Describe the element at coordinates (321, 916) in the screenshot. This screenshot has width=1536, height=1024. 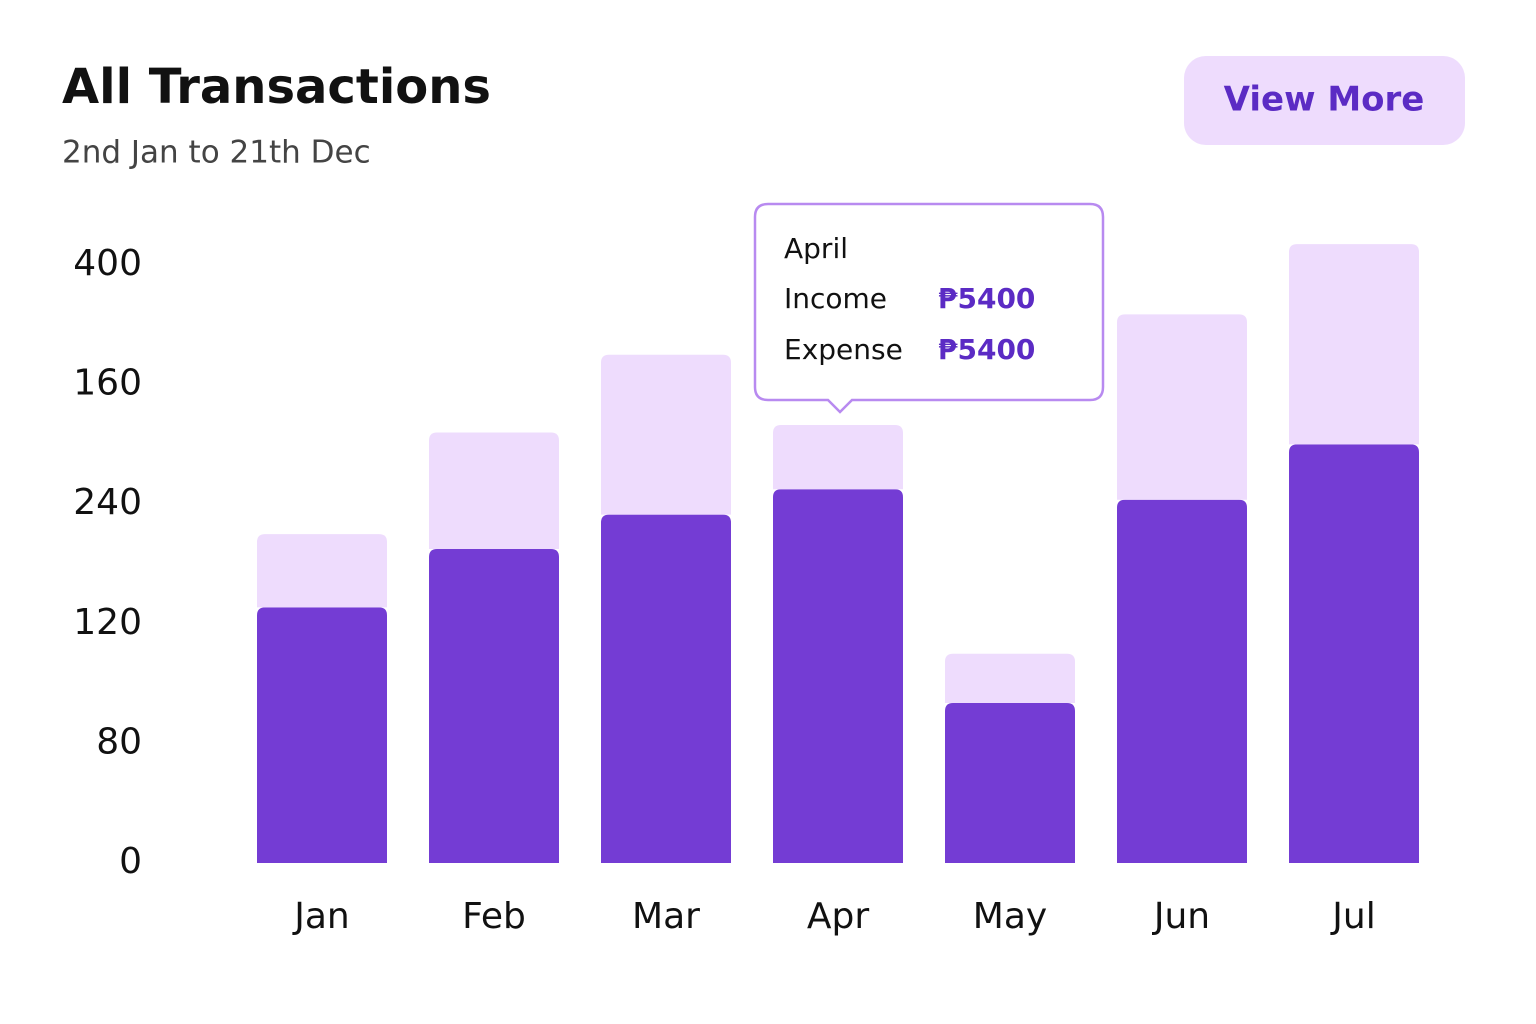
I see `x-tick-label: Jan` at that location.